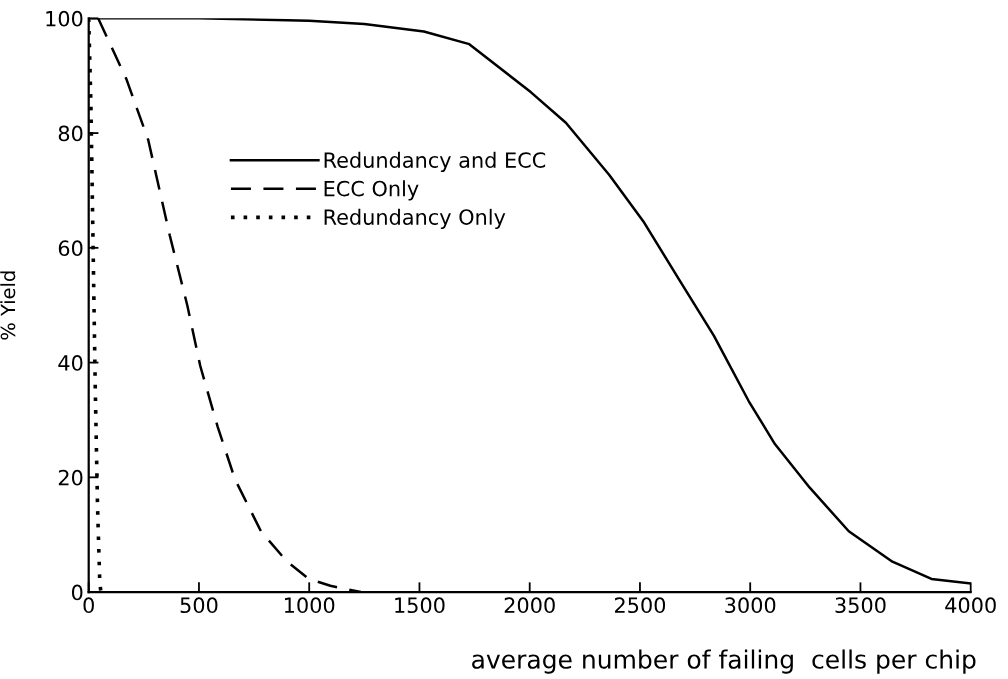 The width and height of the screenshot is (1008, 679). What do you see at coordinates (8, 305) in the screenshot?
I see `y-axis-title: % Yield` at bounding box center [8, 305].